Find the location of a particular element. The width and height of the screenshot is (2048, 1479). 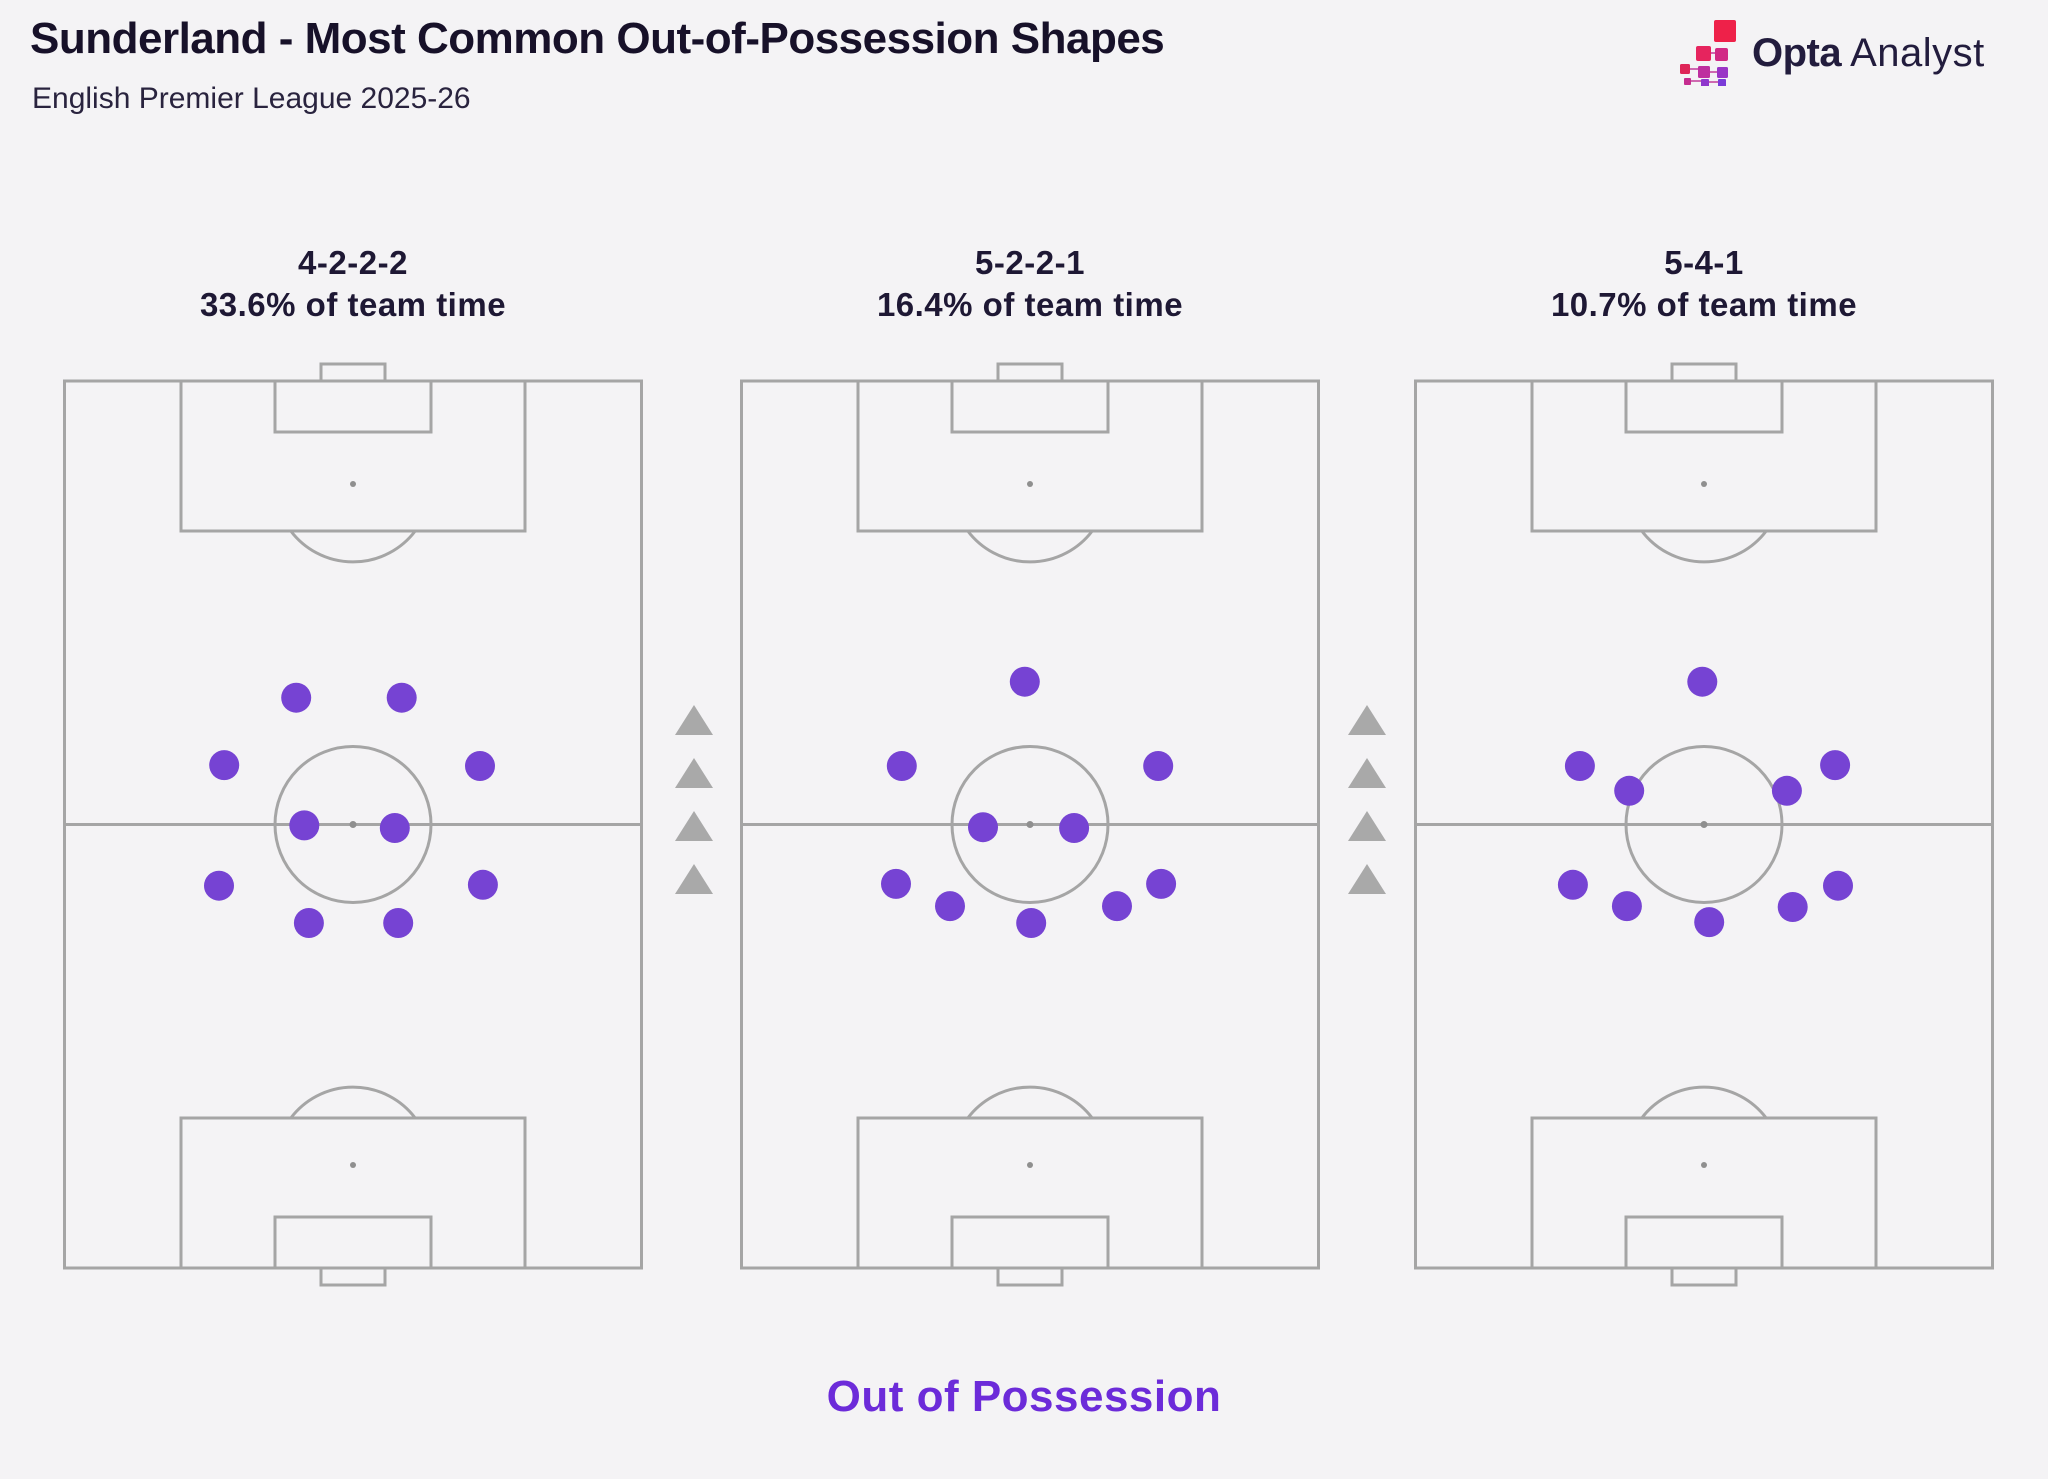

team-time-label: 16.4% of team time is located at coordinates (1030, 304).